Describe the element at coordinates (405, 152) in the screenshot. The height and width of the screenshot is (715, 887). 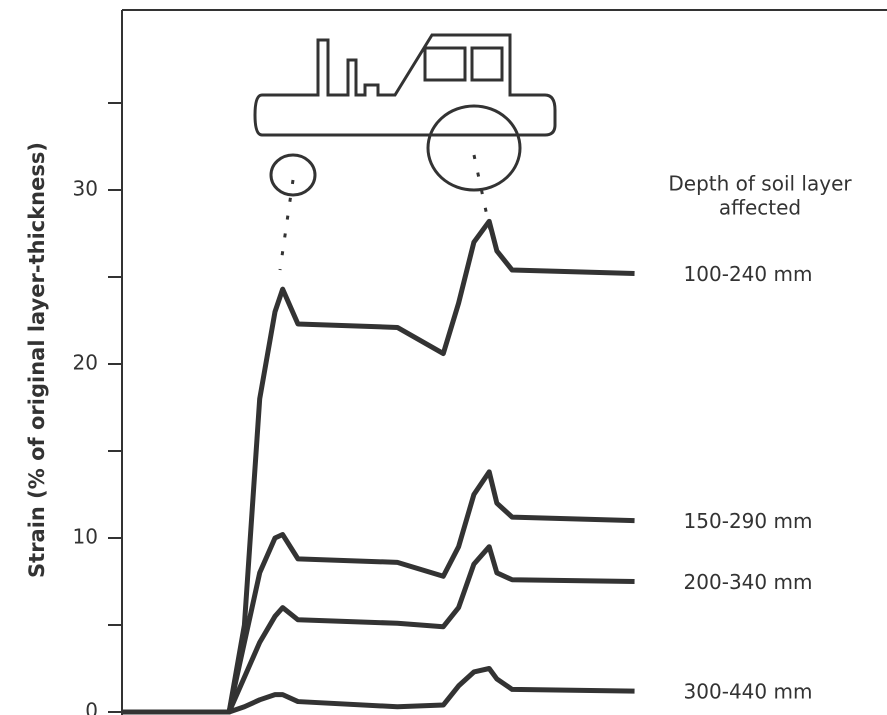
I see `tractor` at that location.